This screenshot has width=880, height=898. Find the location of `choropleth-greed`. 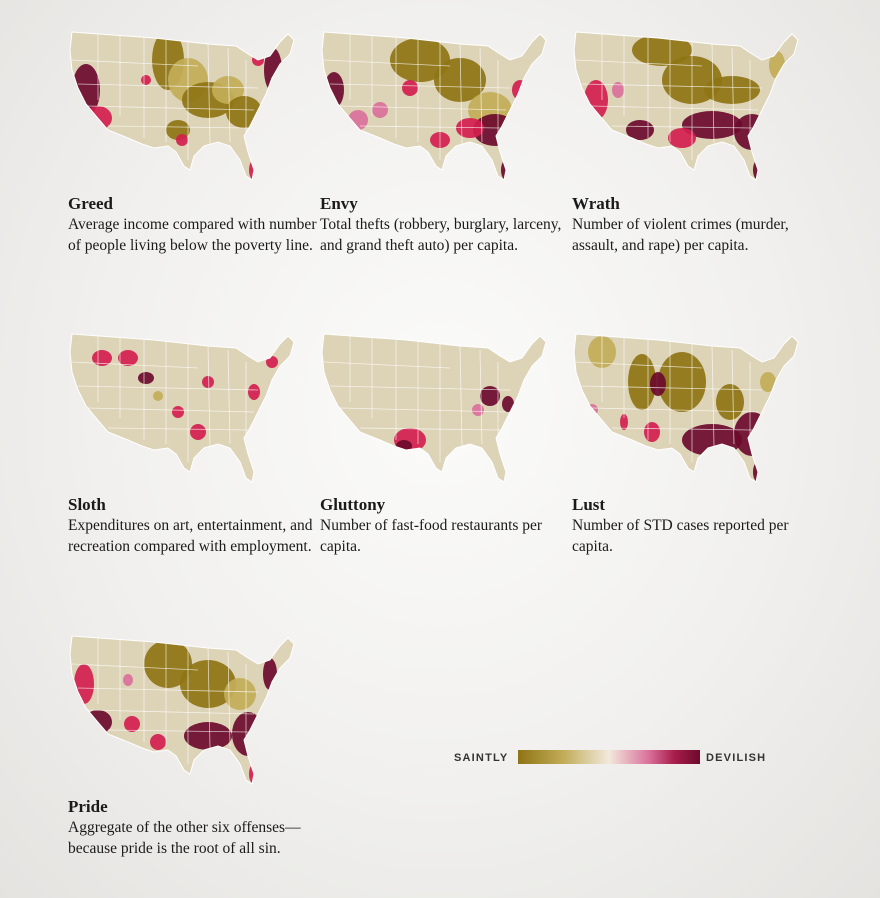

choropleth-greed is located at coordinates (182, 106).